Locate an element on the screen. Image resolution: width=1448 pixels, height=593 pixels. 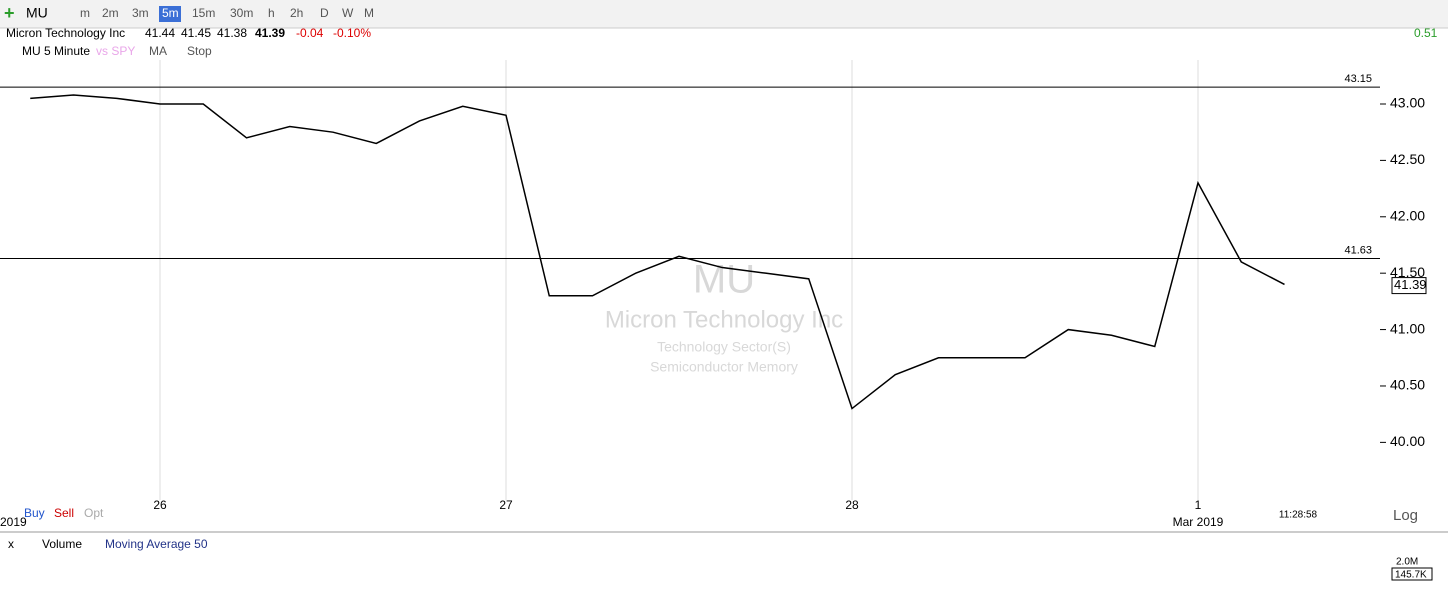
add-icon: + is located at coordinates (9, 13).